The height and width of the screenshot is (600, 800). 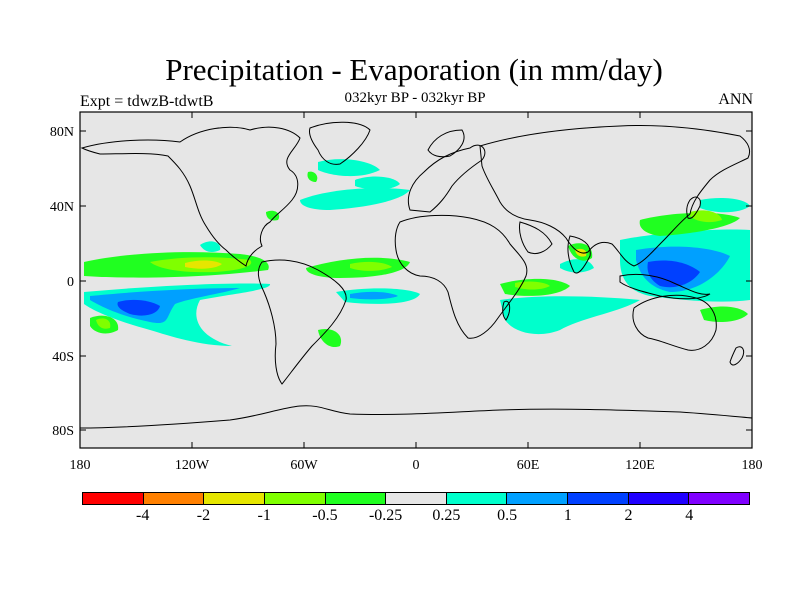 I want to click on nw-atlantic-green, so click(x=312, y=176).